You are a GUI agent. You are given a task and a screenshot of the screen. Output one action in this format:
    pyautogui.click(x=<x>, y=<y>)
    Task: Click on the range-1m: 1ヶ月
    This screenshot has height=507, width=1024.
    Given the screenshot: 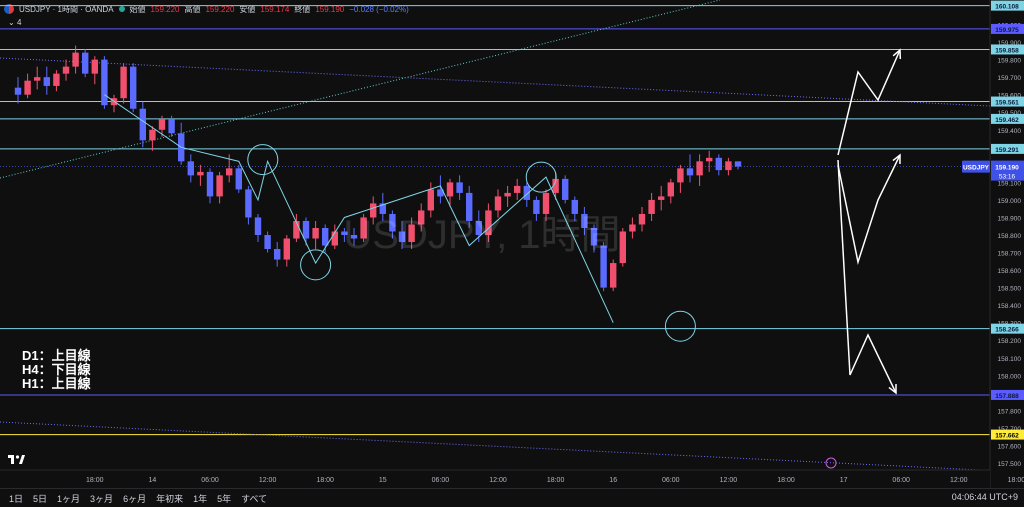 What is the action you would take?
    pyautogui.click(x=69, y=499)
    